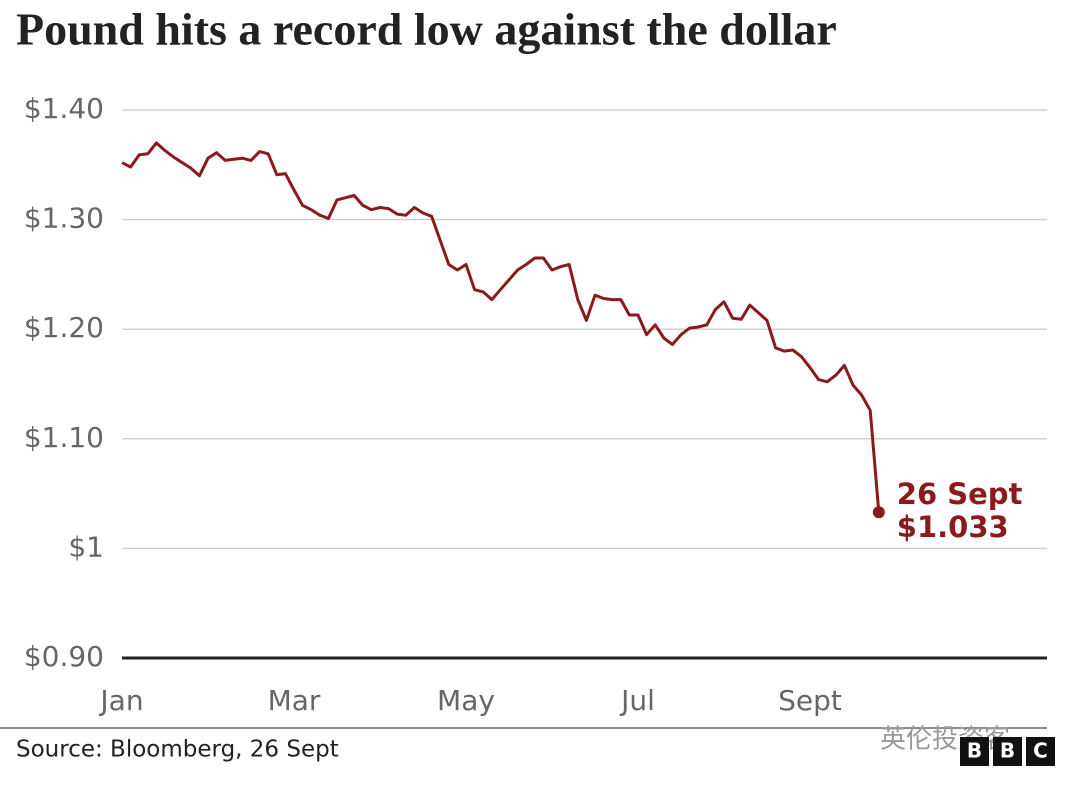  I want to click on logo: B B C, so click(1007, 751).